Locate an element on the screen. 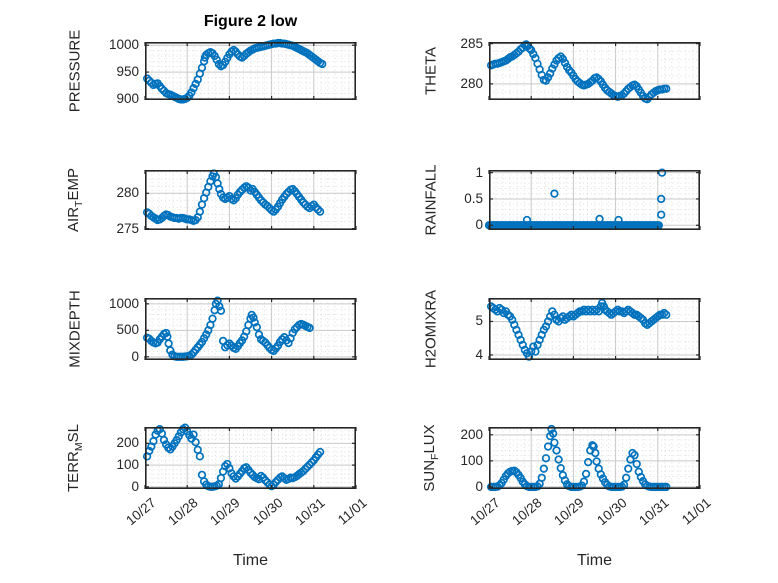 The width and height of the screenshot is (778, 583). y-tick-label-terr_msl-0: 0 is located at coordinates (135, 486).